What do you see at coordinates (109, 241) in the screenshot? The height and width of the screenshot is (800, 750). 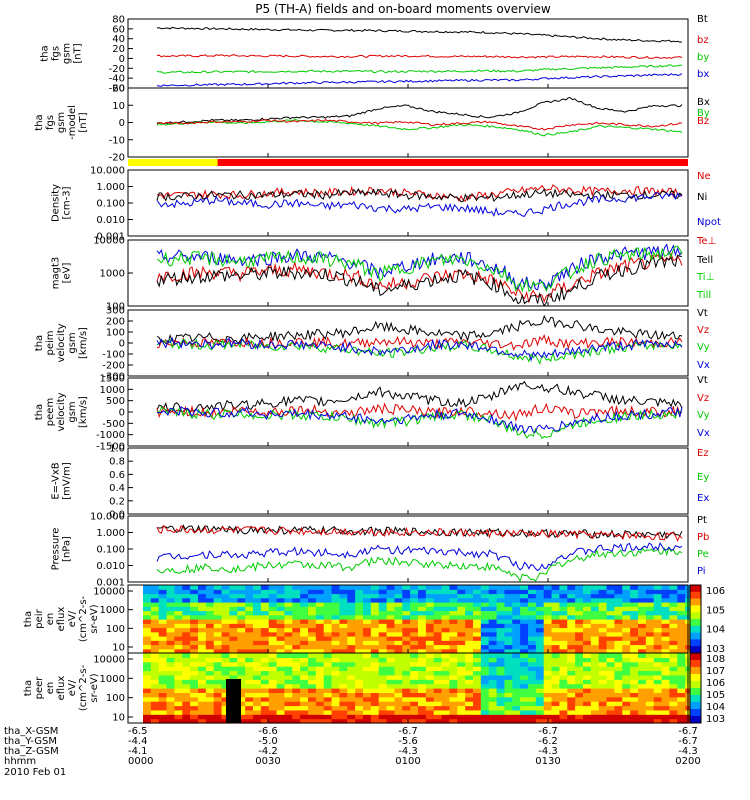 I see `y-tick-label: 10000` at bounding box center [109, 241].